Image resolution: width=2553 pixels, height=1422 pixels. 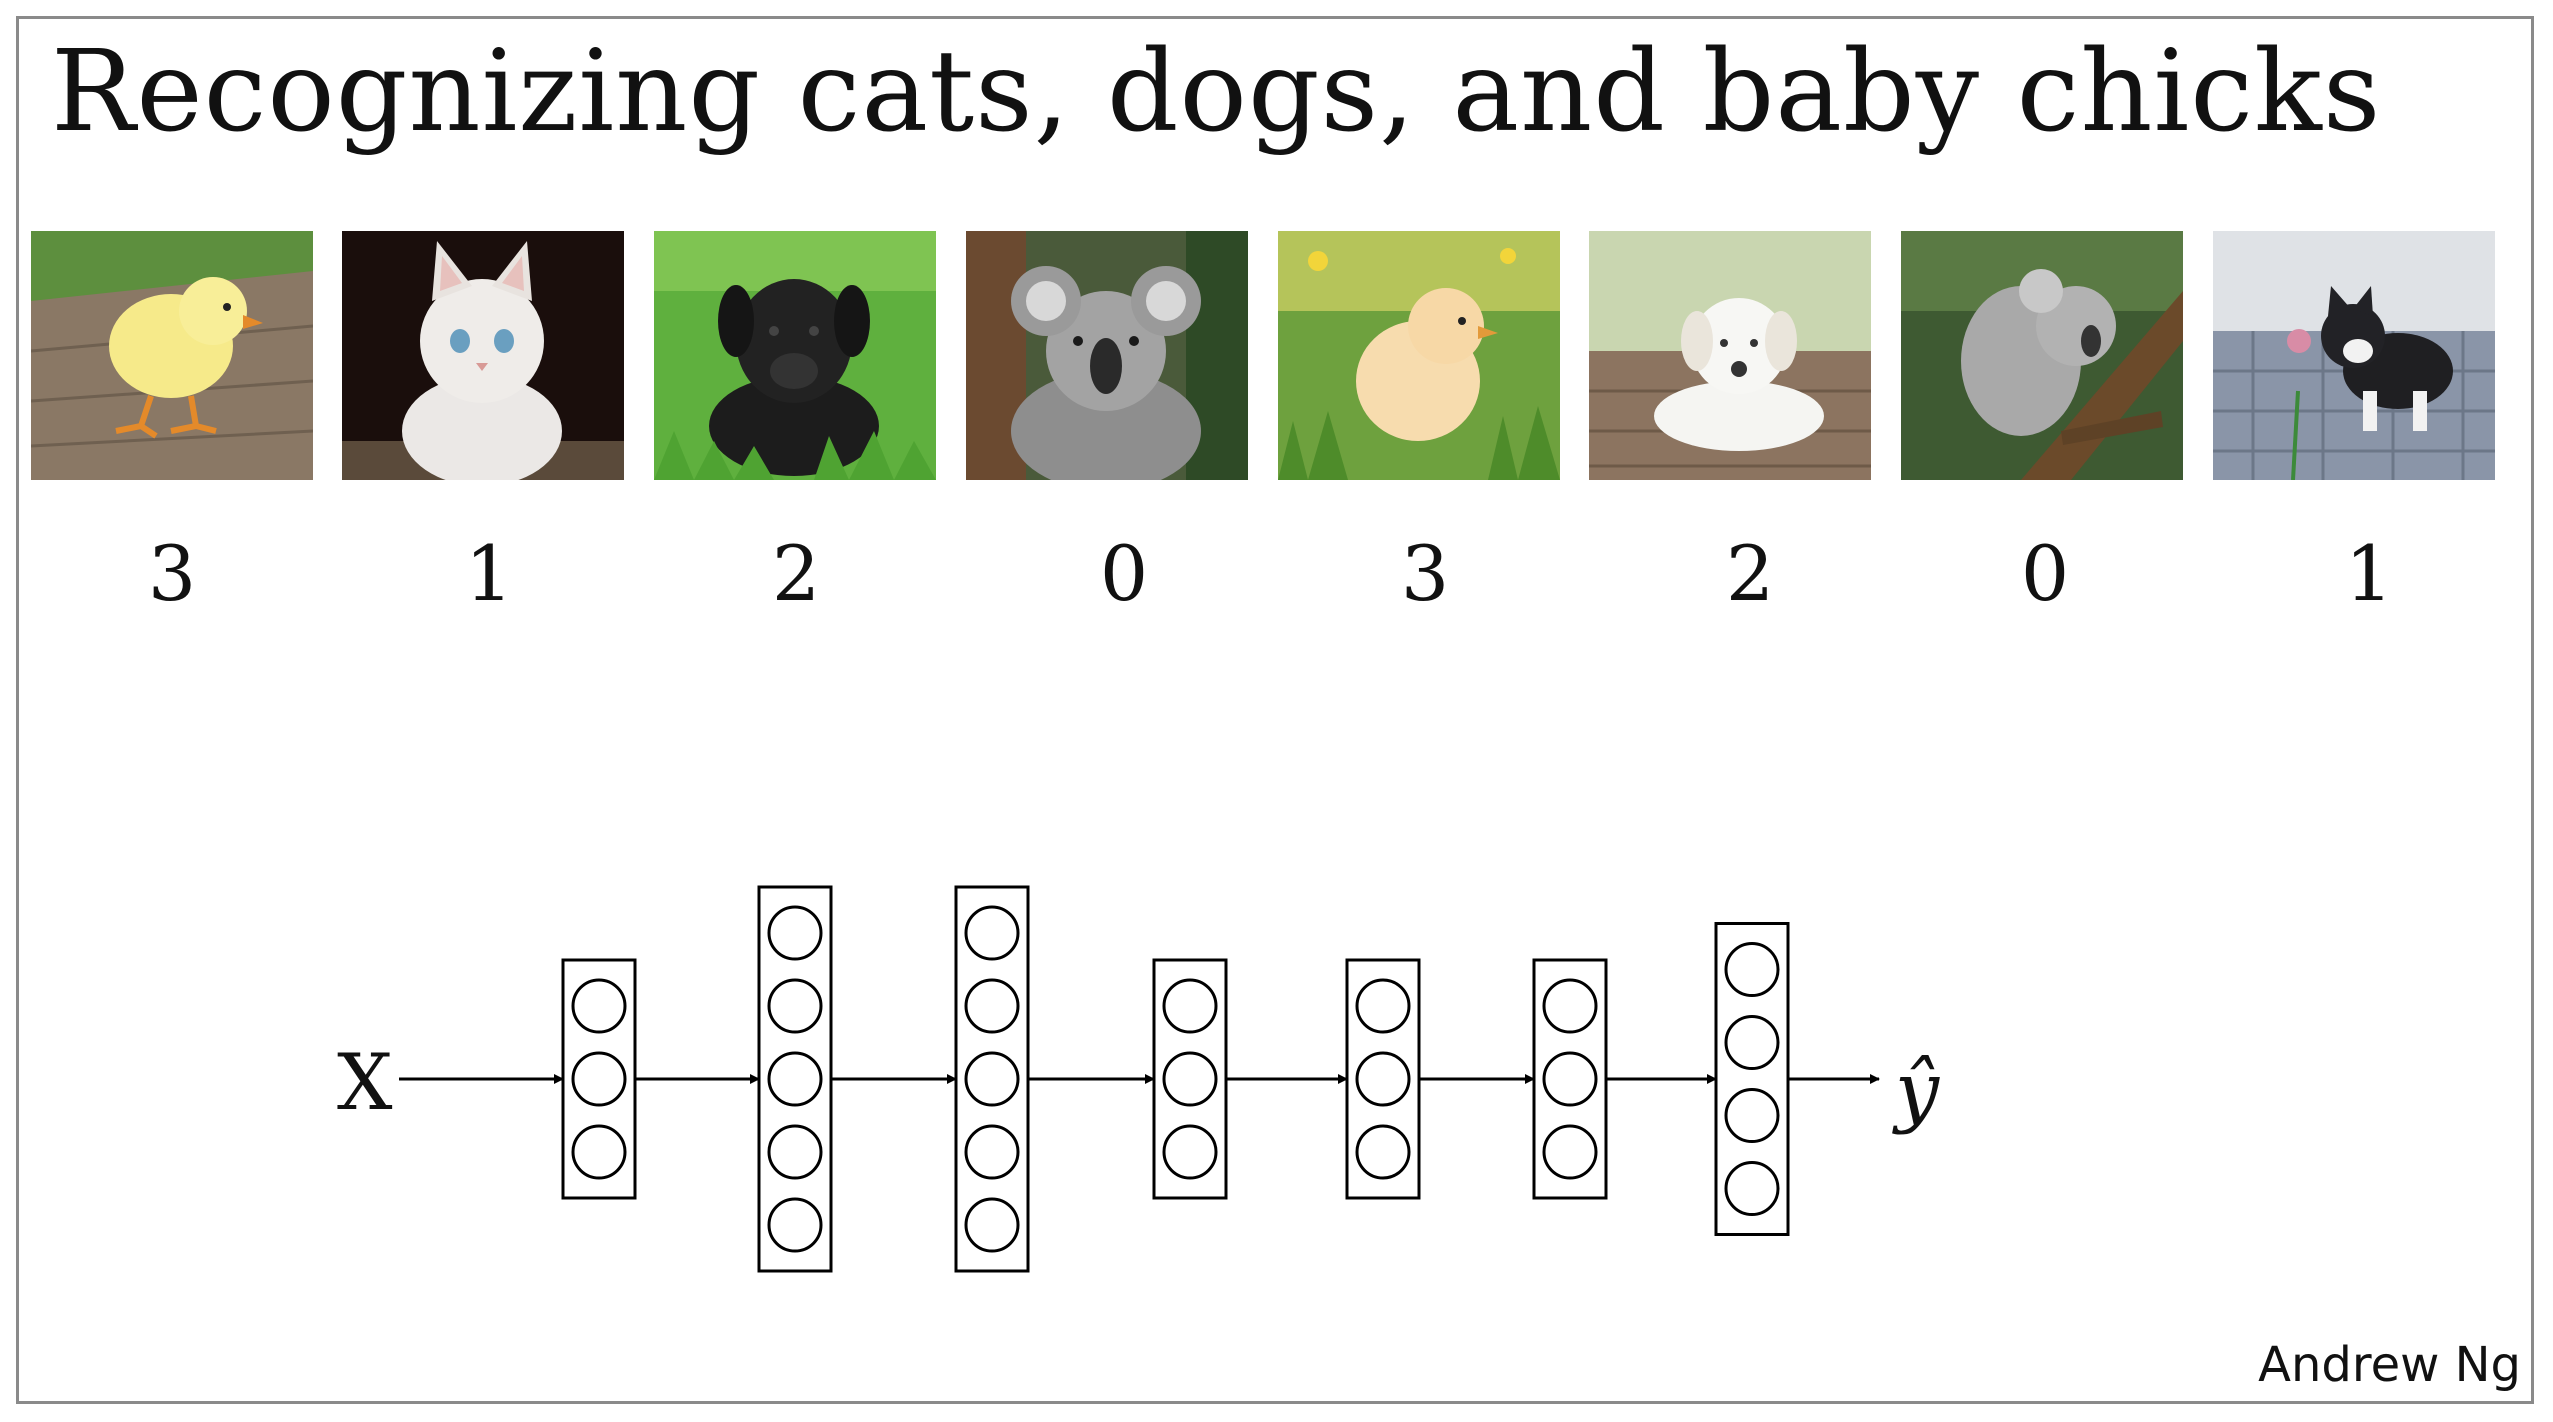 I want to click on author-credit: Andrew Ng, so click(x=2389, y=1365).